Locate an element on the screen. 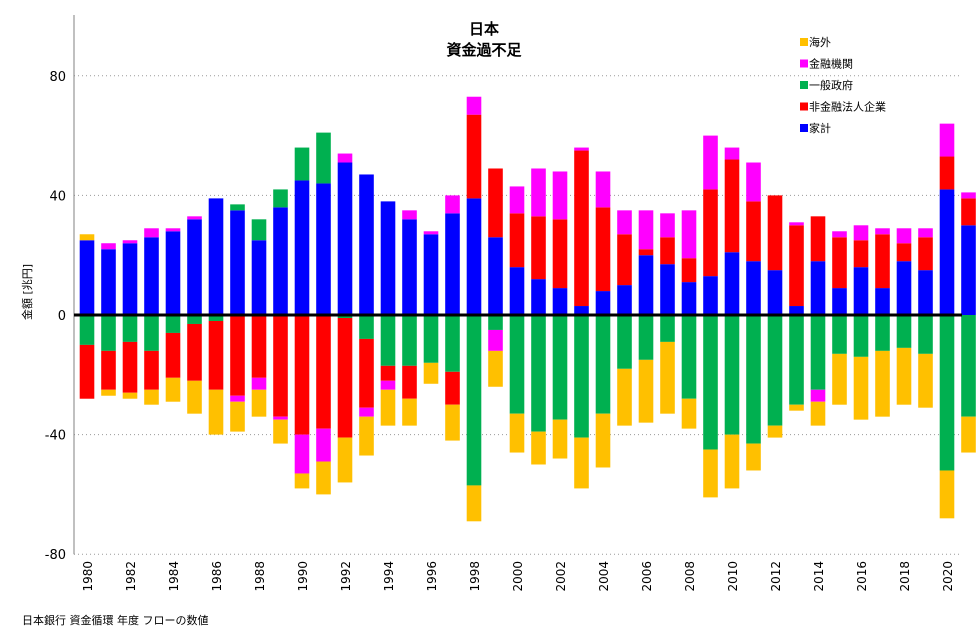  chart-title: 日本 is located at coordinates (484, 29).